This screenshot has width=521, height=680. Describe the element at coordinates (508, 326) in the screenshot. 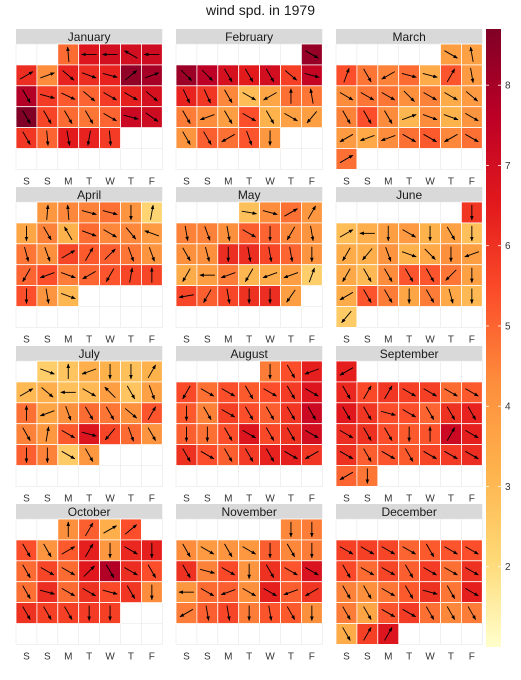

I see `colorbar-tick-label: 5` at that location.